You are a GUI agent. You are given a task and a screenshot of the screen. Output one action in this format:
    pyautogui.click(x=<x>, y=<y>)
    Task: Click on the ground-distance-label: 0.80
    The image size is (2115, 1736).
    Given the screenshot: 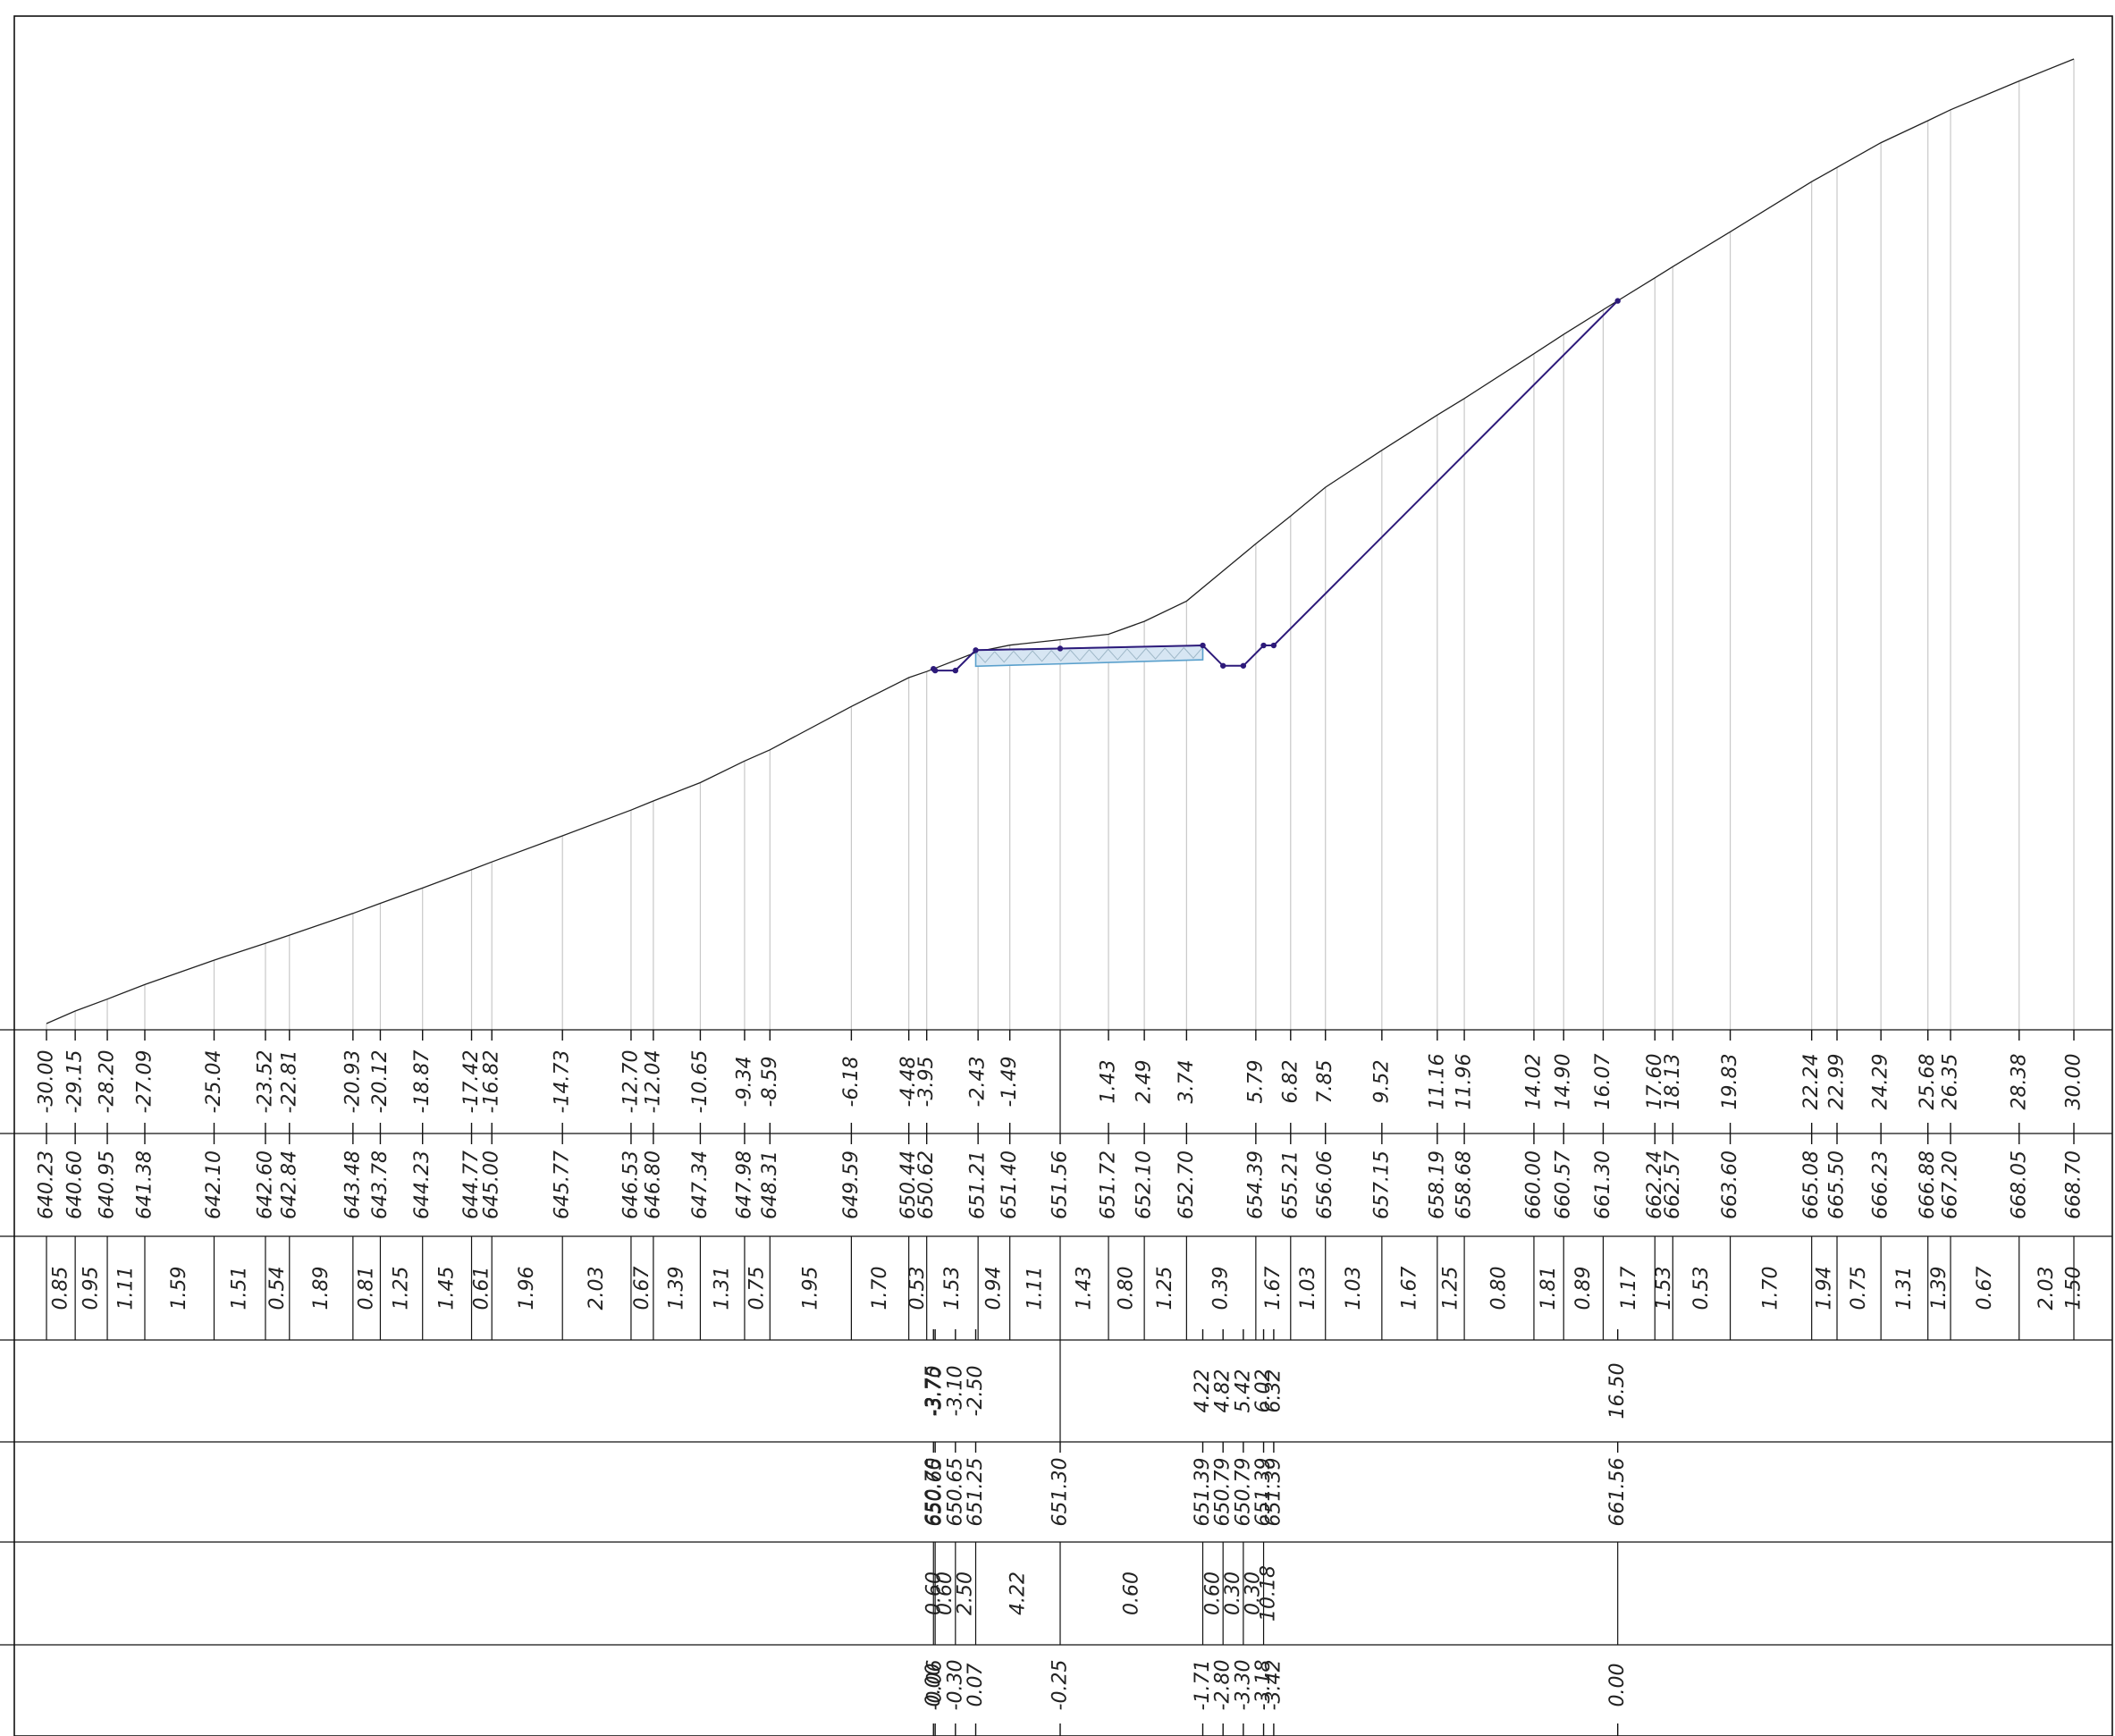 What is the action you would take?
    pyautogui.click(x=1499, y=1288)
    